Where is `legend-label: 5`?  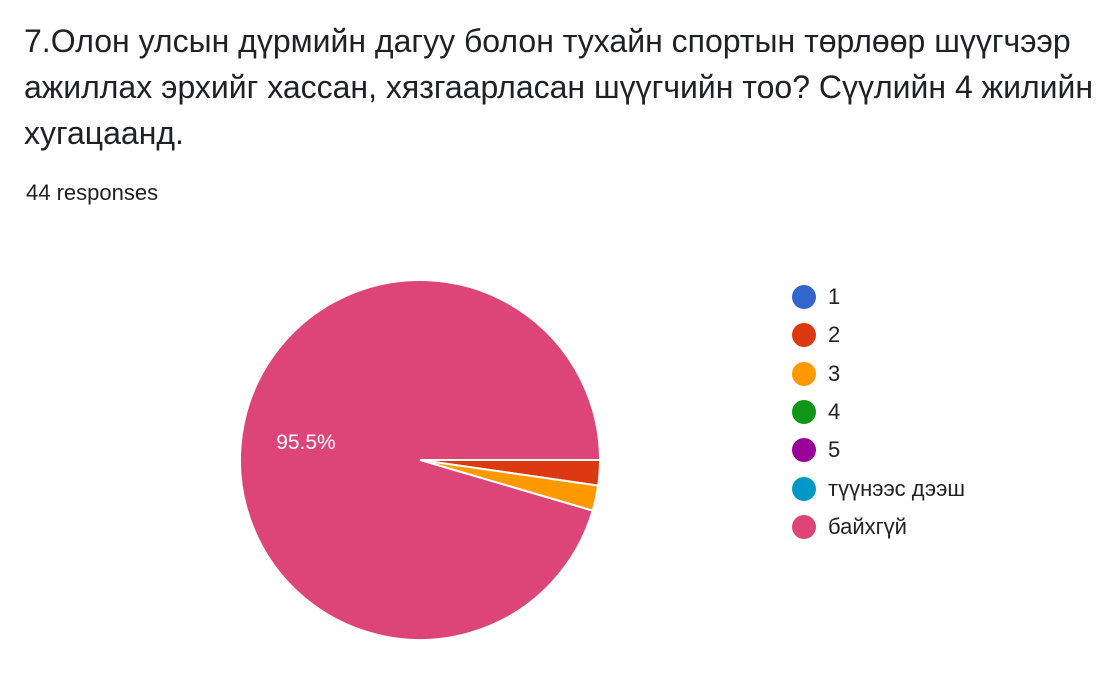 legend-label: 5 is located at coordinates (834, 450).